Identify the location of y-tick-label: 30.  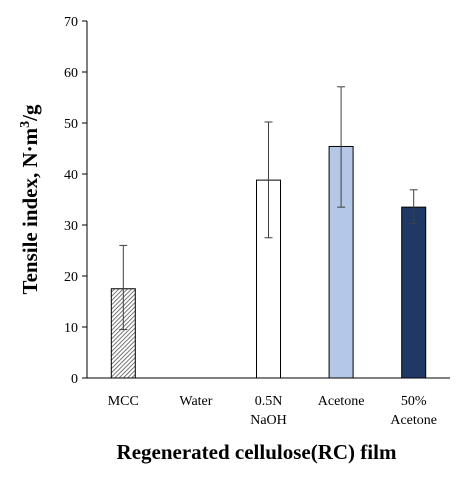
(71, 226).